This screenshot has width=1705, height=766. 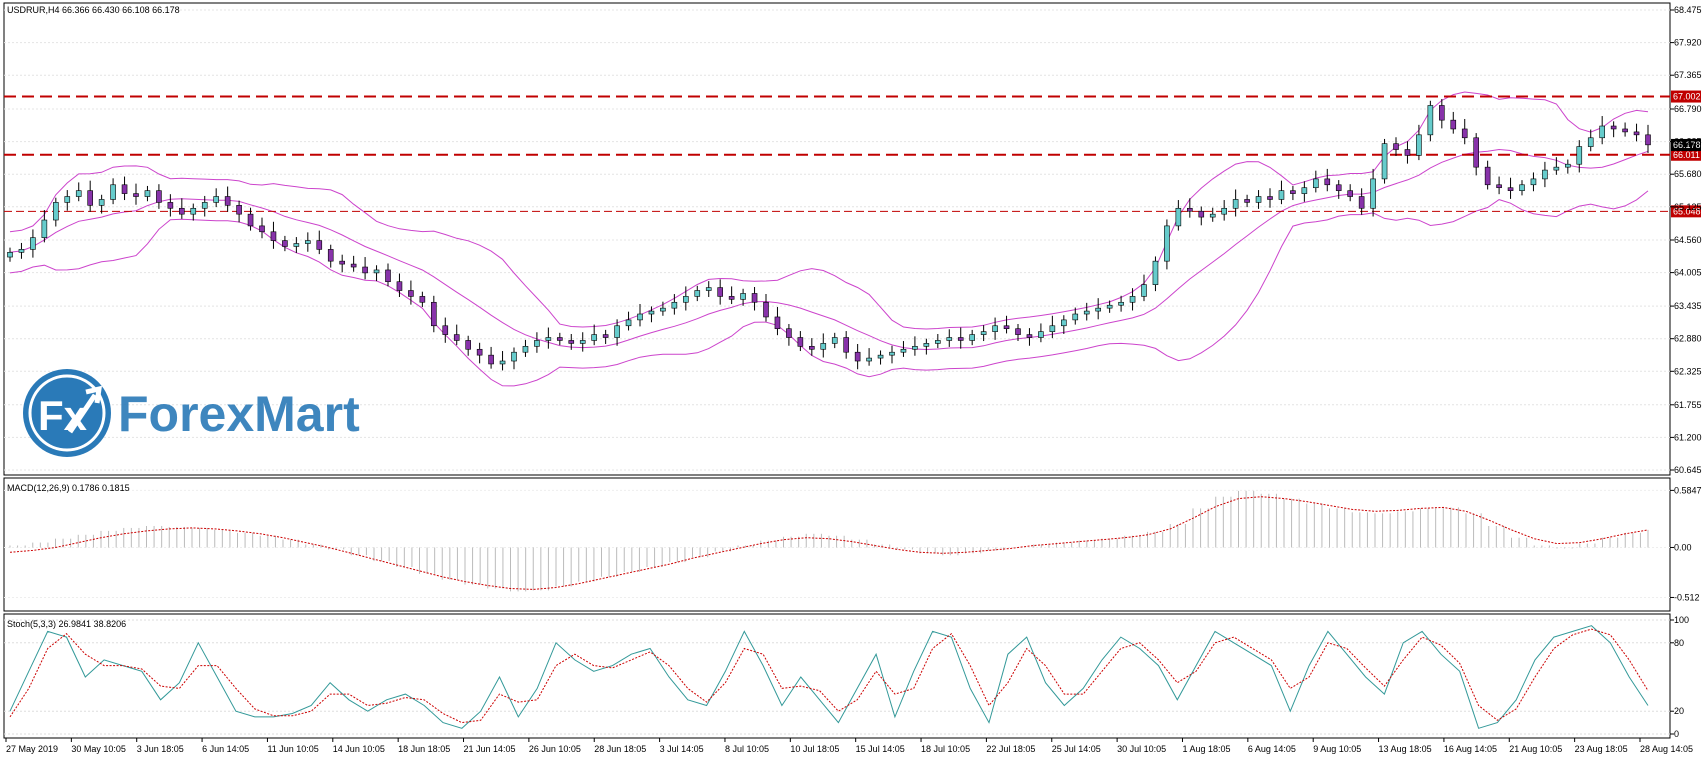 What do you see at coordinates (1405, 749) in the screenshot?
I see `x-tick-label: 13 Aug 18:05` at bounding box center [1405, 749].